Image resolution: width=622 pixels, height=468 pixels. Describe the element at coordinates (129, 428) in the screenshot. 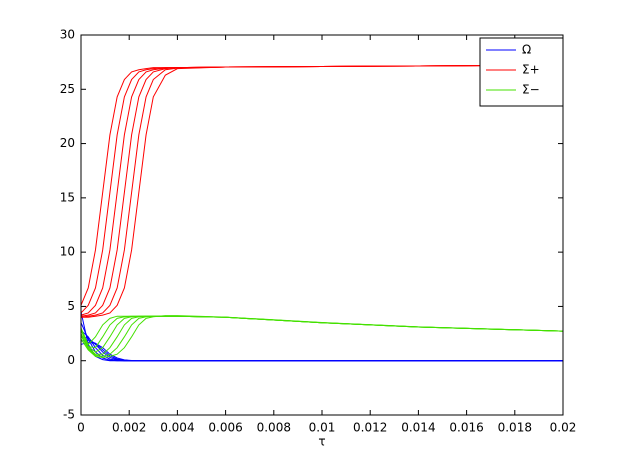

I see `x-tick-label: 0.002` at that location.